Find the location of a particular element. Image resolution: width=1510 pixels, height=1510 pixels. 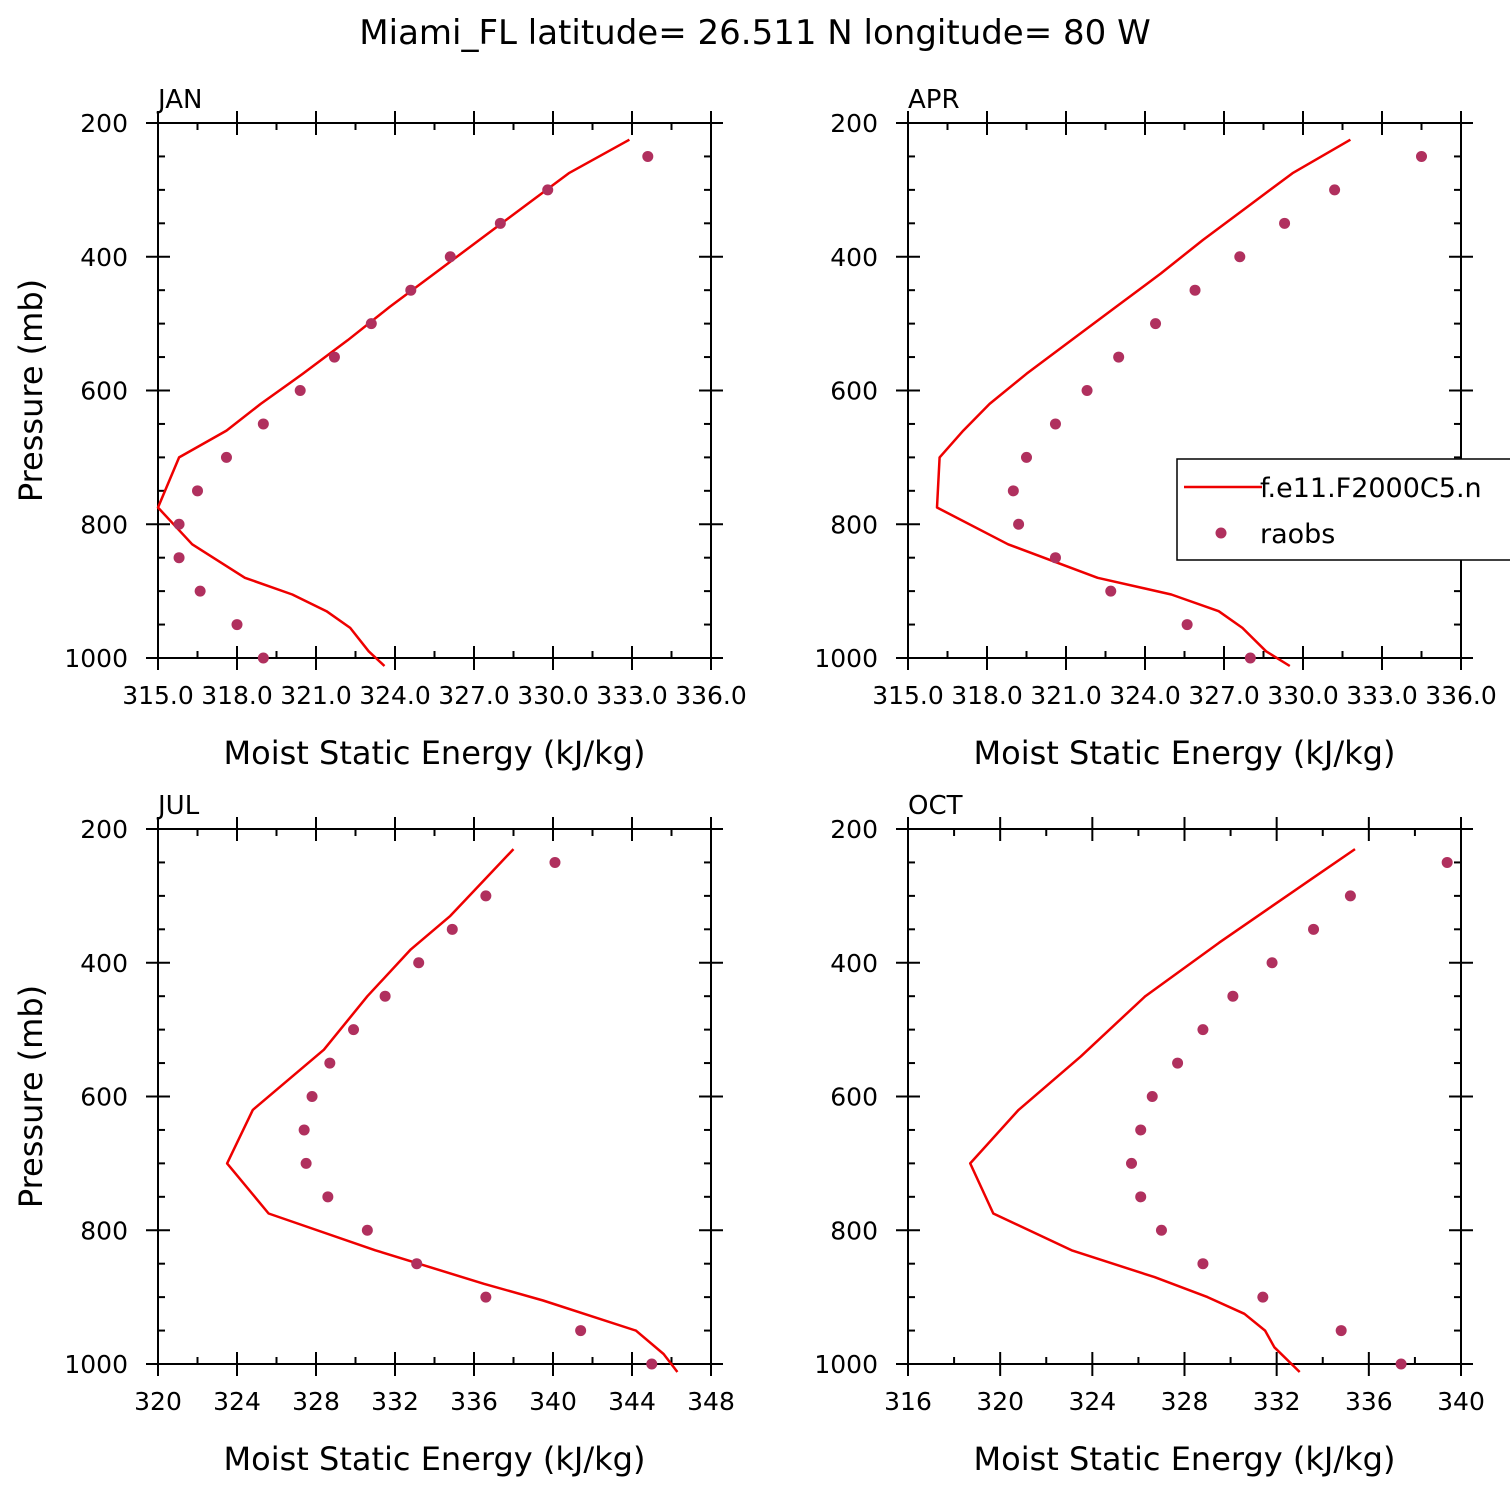

legend: f.e11.F2000C5.n raobs is located at coordinates (1343, 509).